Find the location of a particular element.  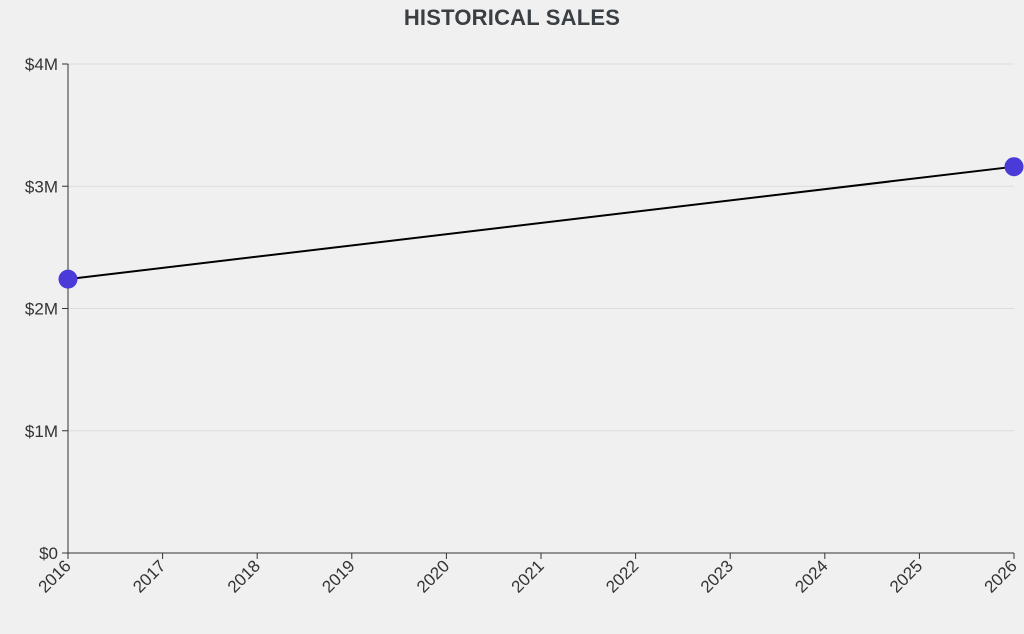

x-tick-label: 2018 is located at coordinates (244, 576).